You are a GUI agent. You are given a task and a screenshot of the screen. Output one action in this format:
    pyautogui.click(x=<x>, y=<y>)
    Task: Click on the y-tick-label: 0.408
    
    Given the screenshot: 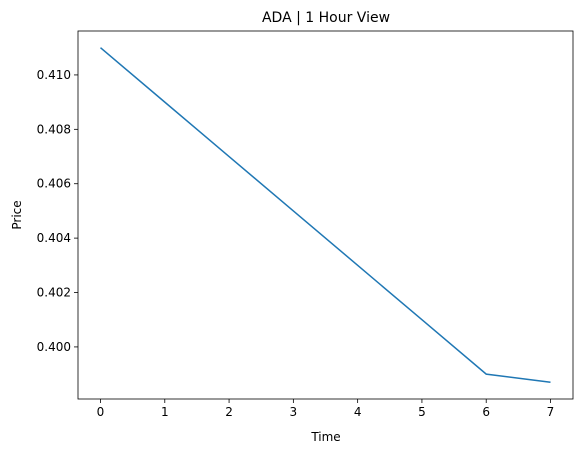 What is the action you would take?
    pyautogui.click(x=54, y=129)
    